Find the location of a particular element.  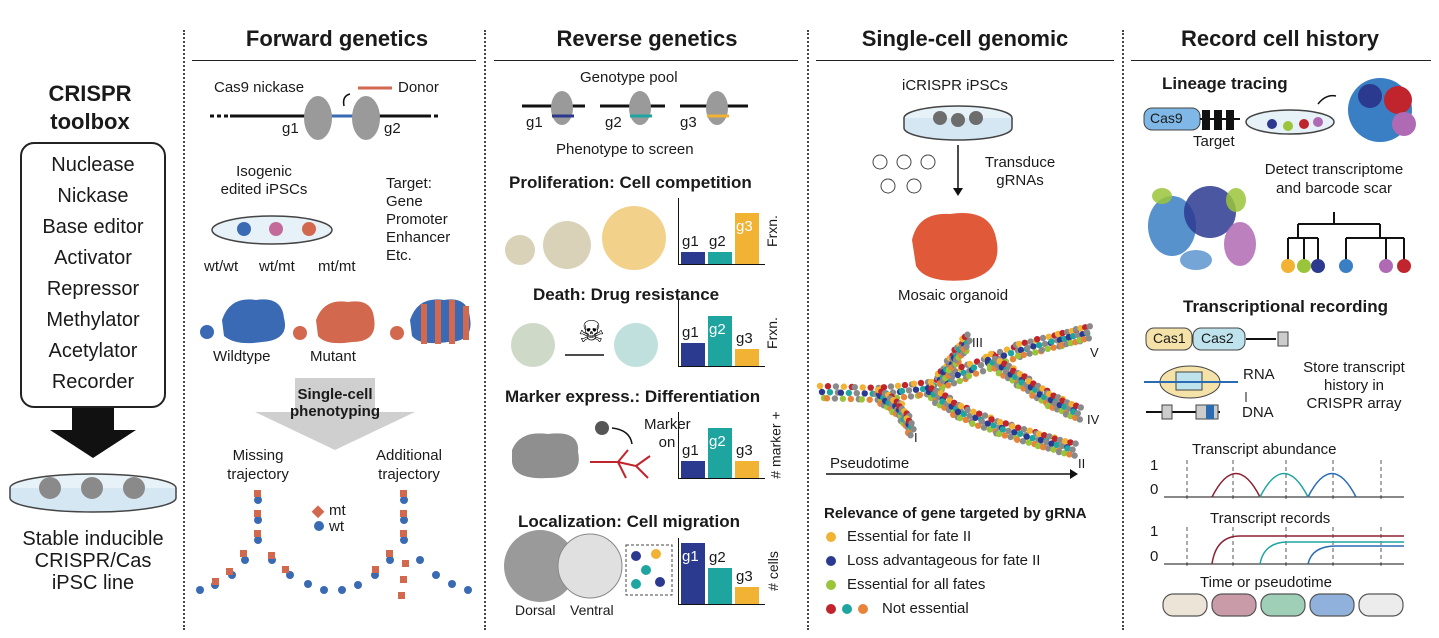

phenotype-screen-label: Phenotype to screen is located at coordinates (625, 149).